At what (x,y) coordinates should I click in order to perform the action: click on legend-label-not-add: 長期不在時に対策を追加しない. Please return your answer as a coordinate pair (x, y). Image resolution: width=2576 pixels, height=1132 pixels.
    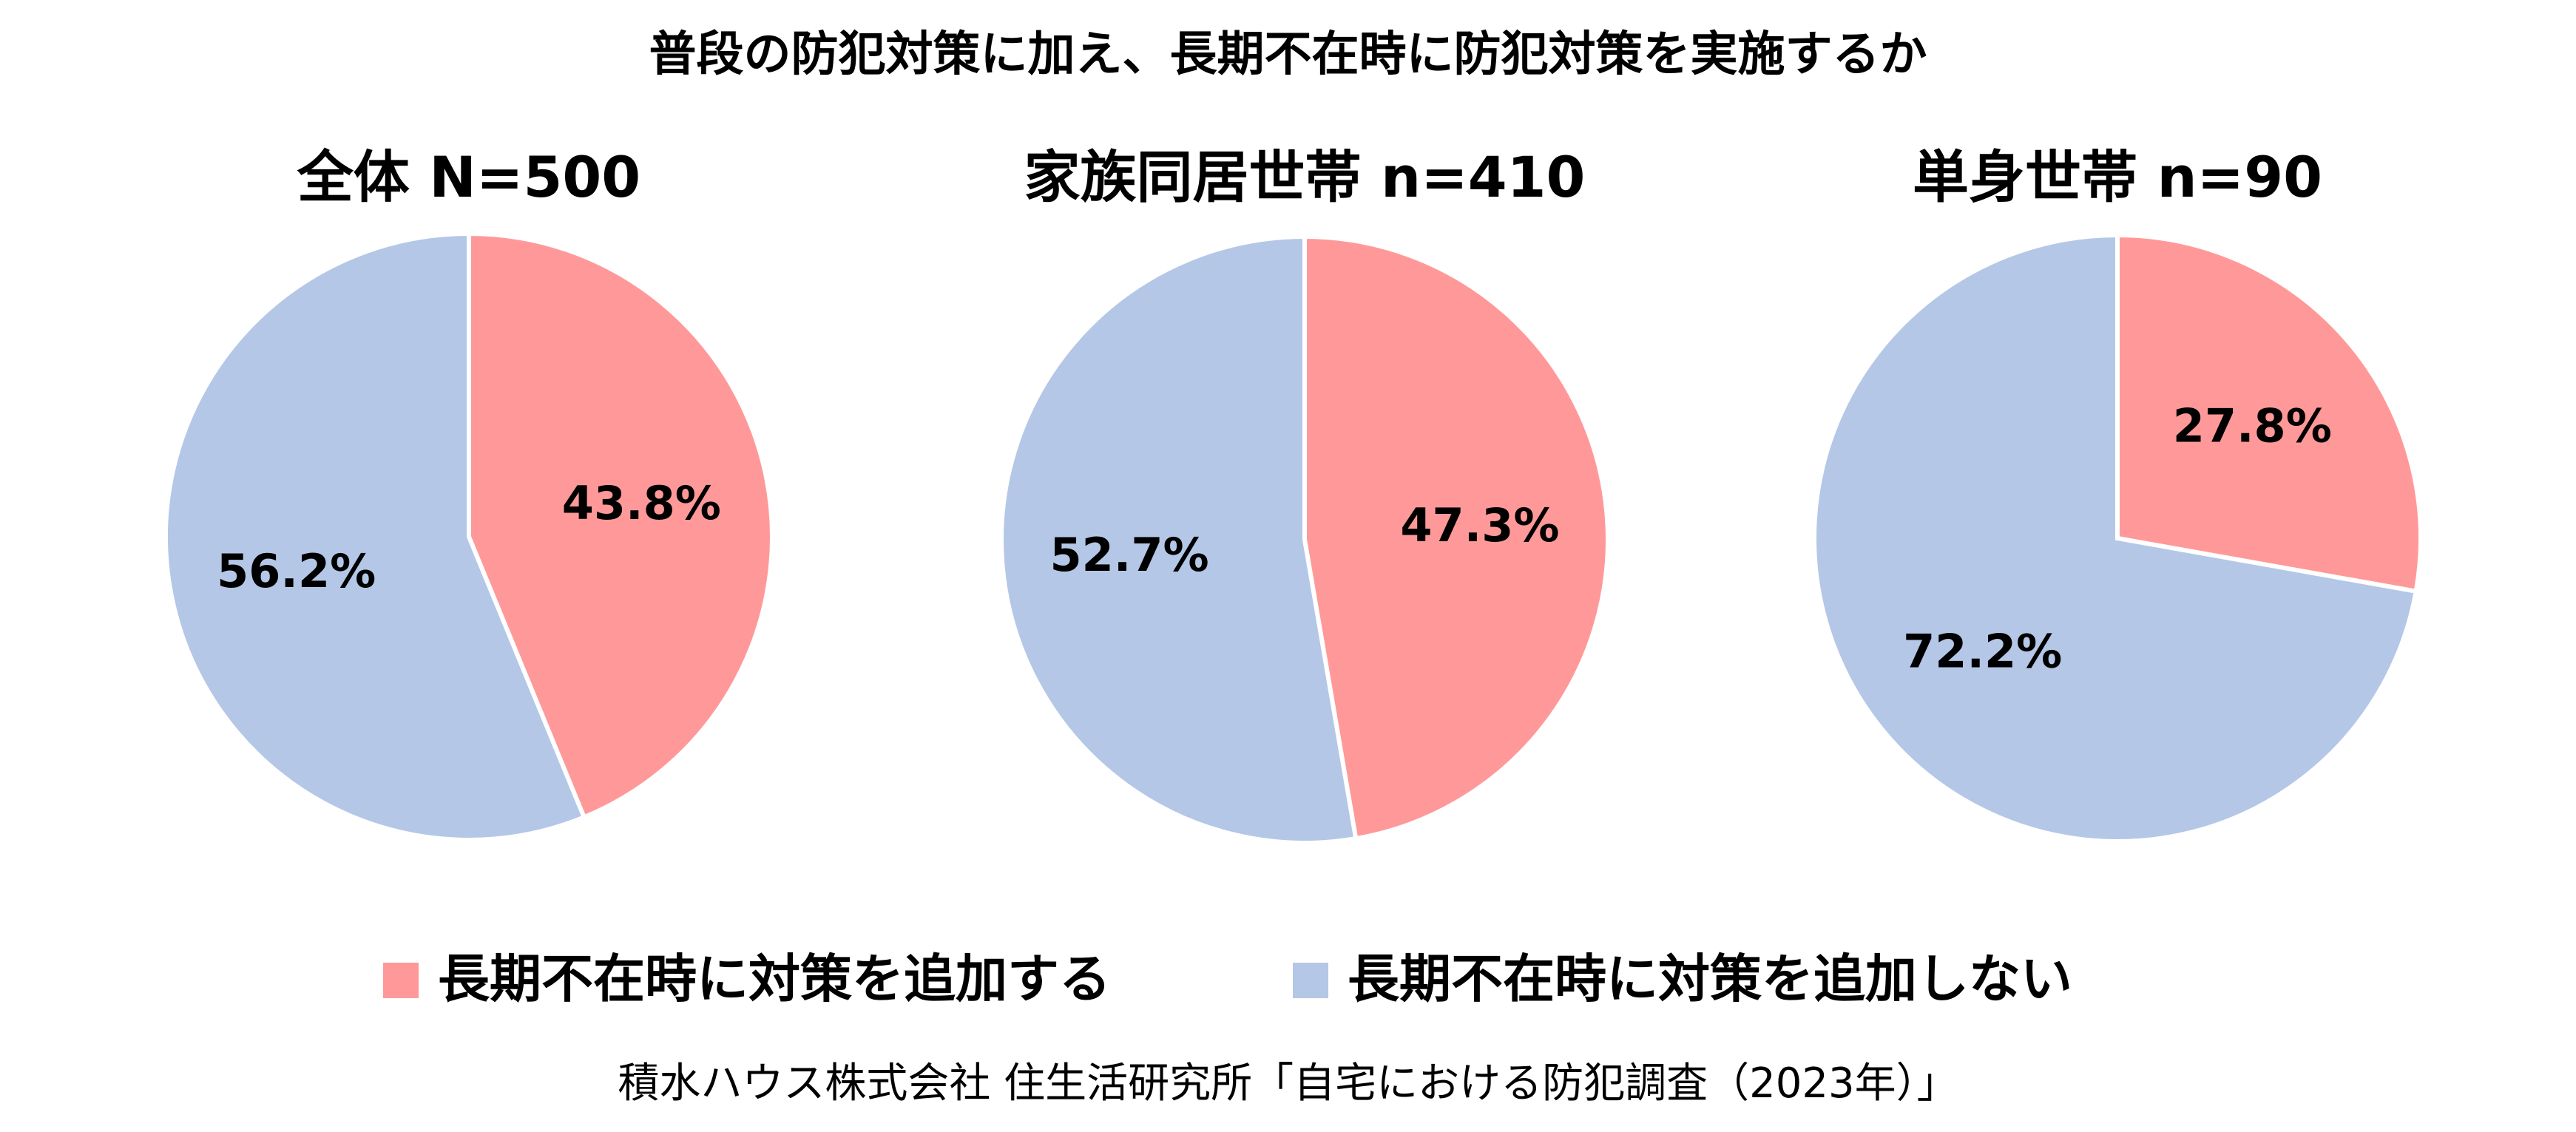
    Looking at the image, I should click on (1710, 979).